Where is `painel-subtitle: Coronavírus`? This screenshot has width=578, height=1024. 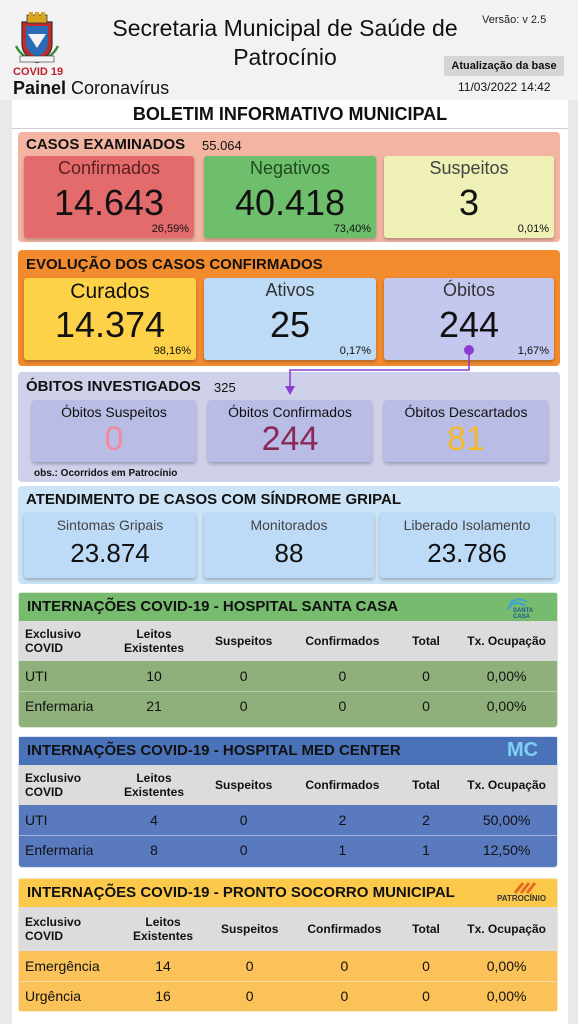 painel-subtitle: Coronavírus is located at coordinates (120, 88).